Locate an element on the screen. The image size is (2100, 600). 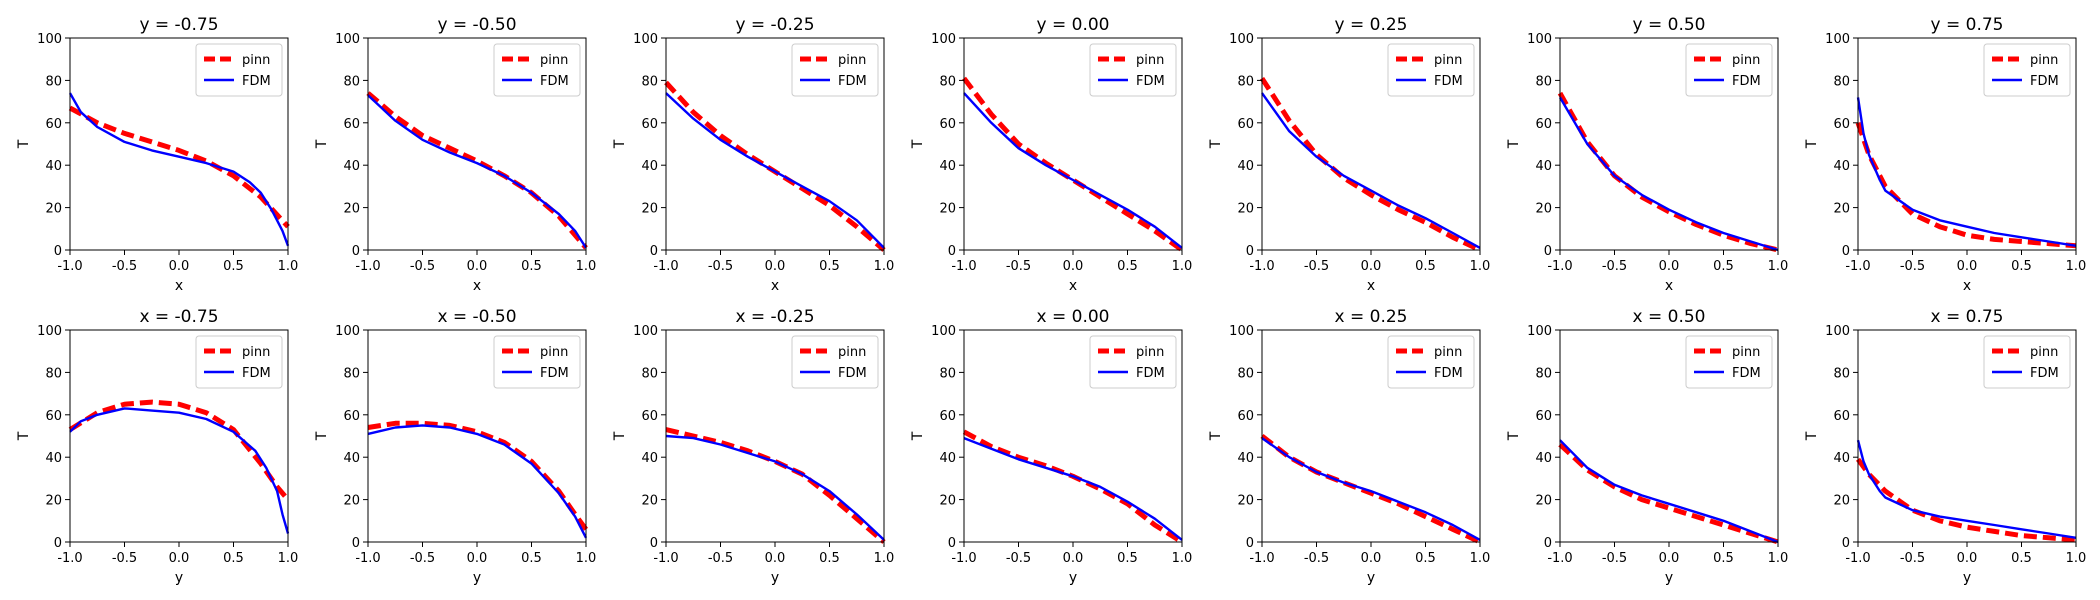
subplot-title: x = 0.75 is located at coordinates (1967, 317).